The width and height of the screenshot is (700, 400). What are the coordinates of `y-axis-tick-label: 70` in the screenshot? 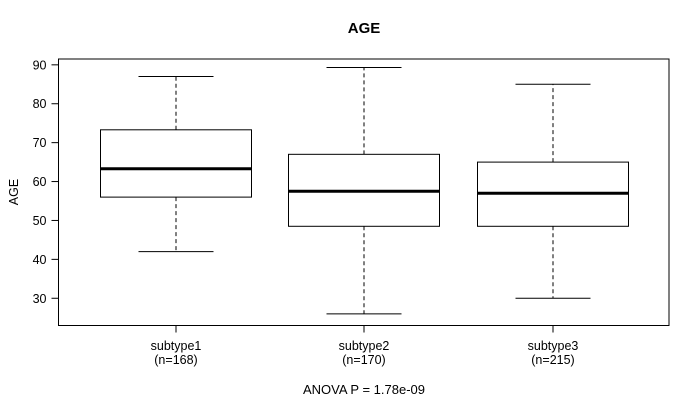 It's located at (40, 143).